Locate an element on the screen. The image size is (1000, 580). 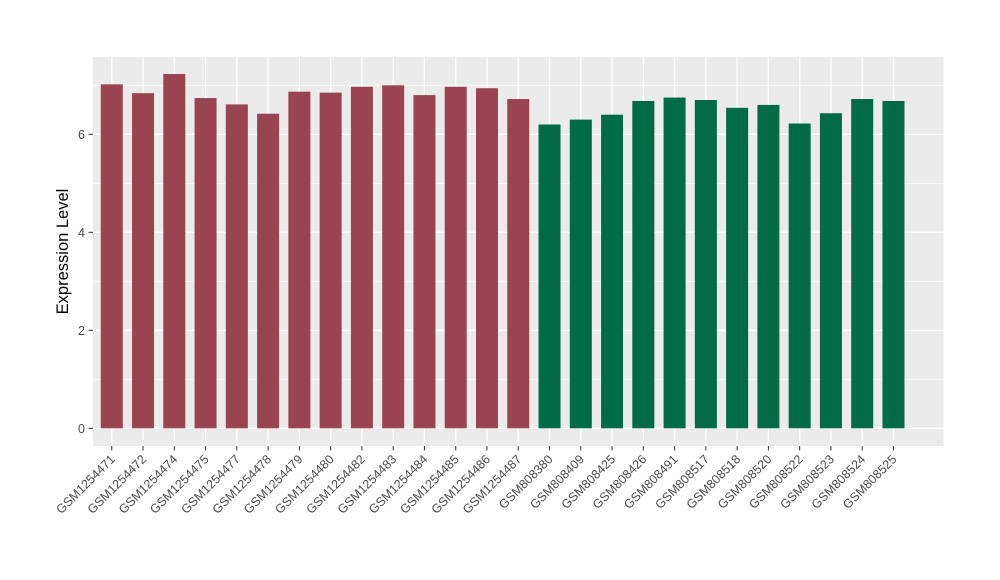
bar-GSM1254479 is located at coordinates (299, 260).